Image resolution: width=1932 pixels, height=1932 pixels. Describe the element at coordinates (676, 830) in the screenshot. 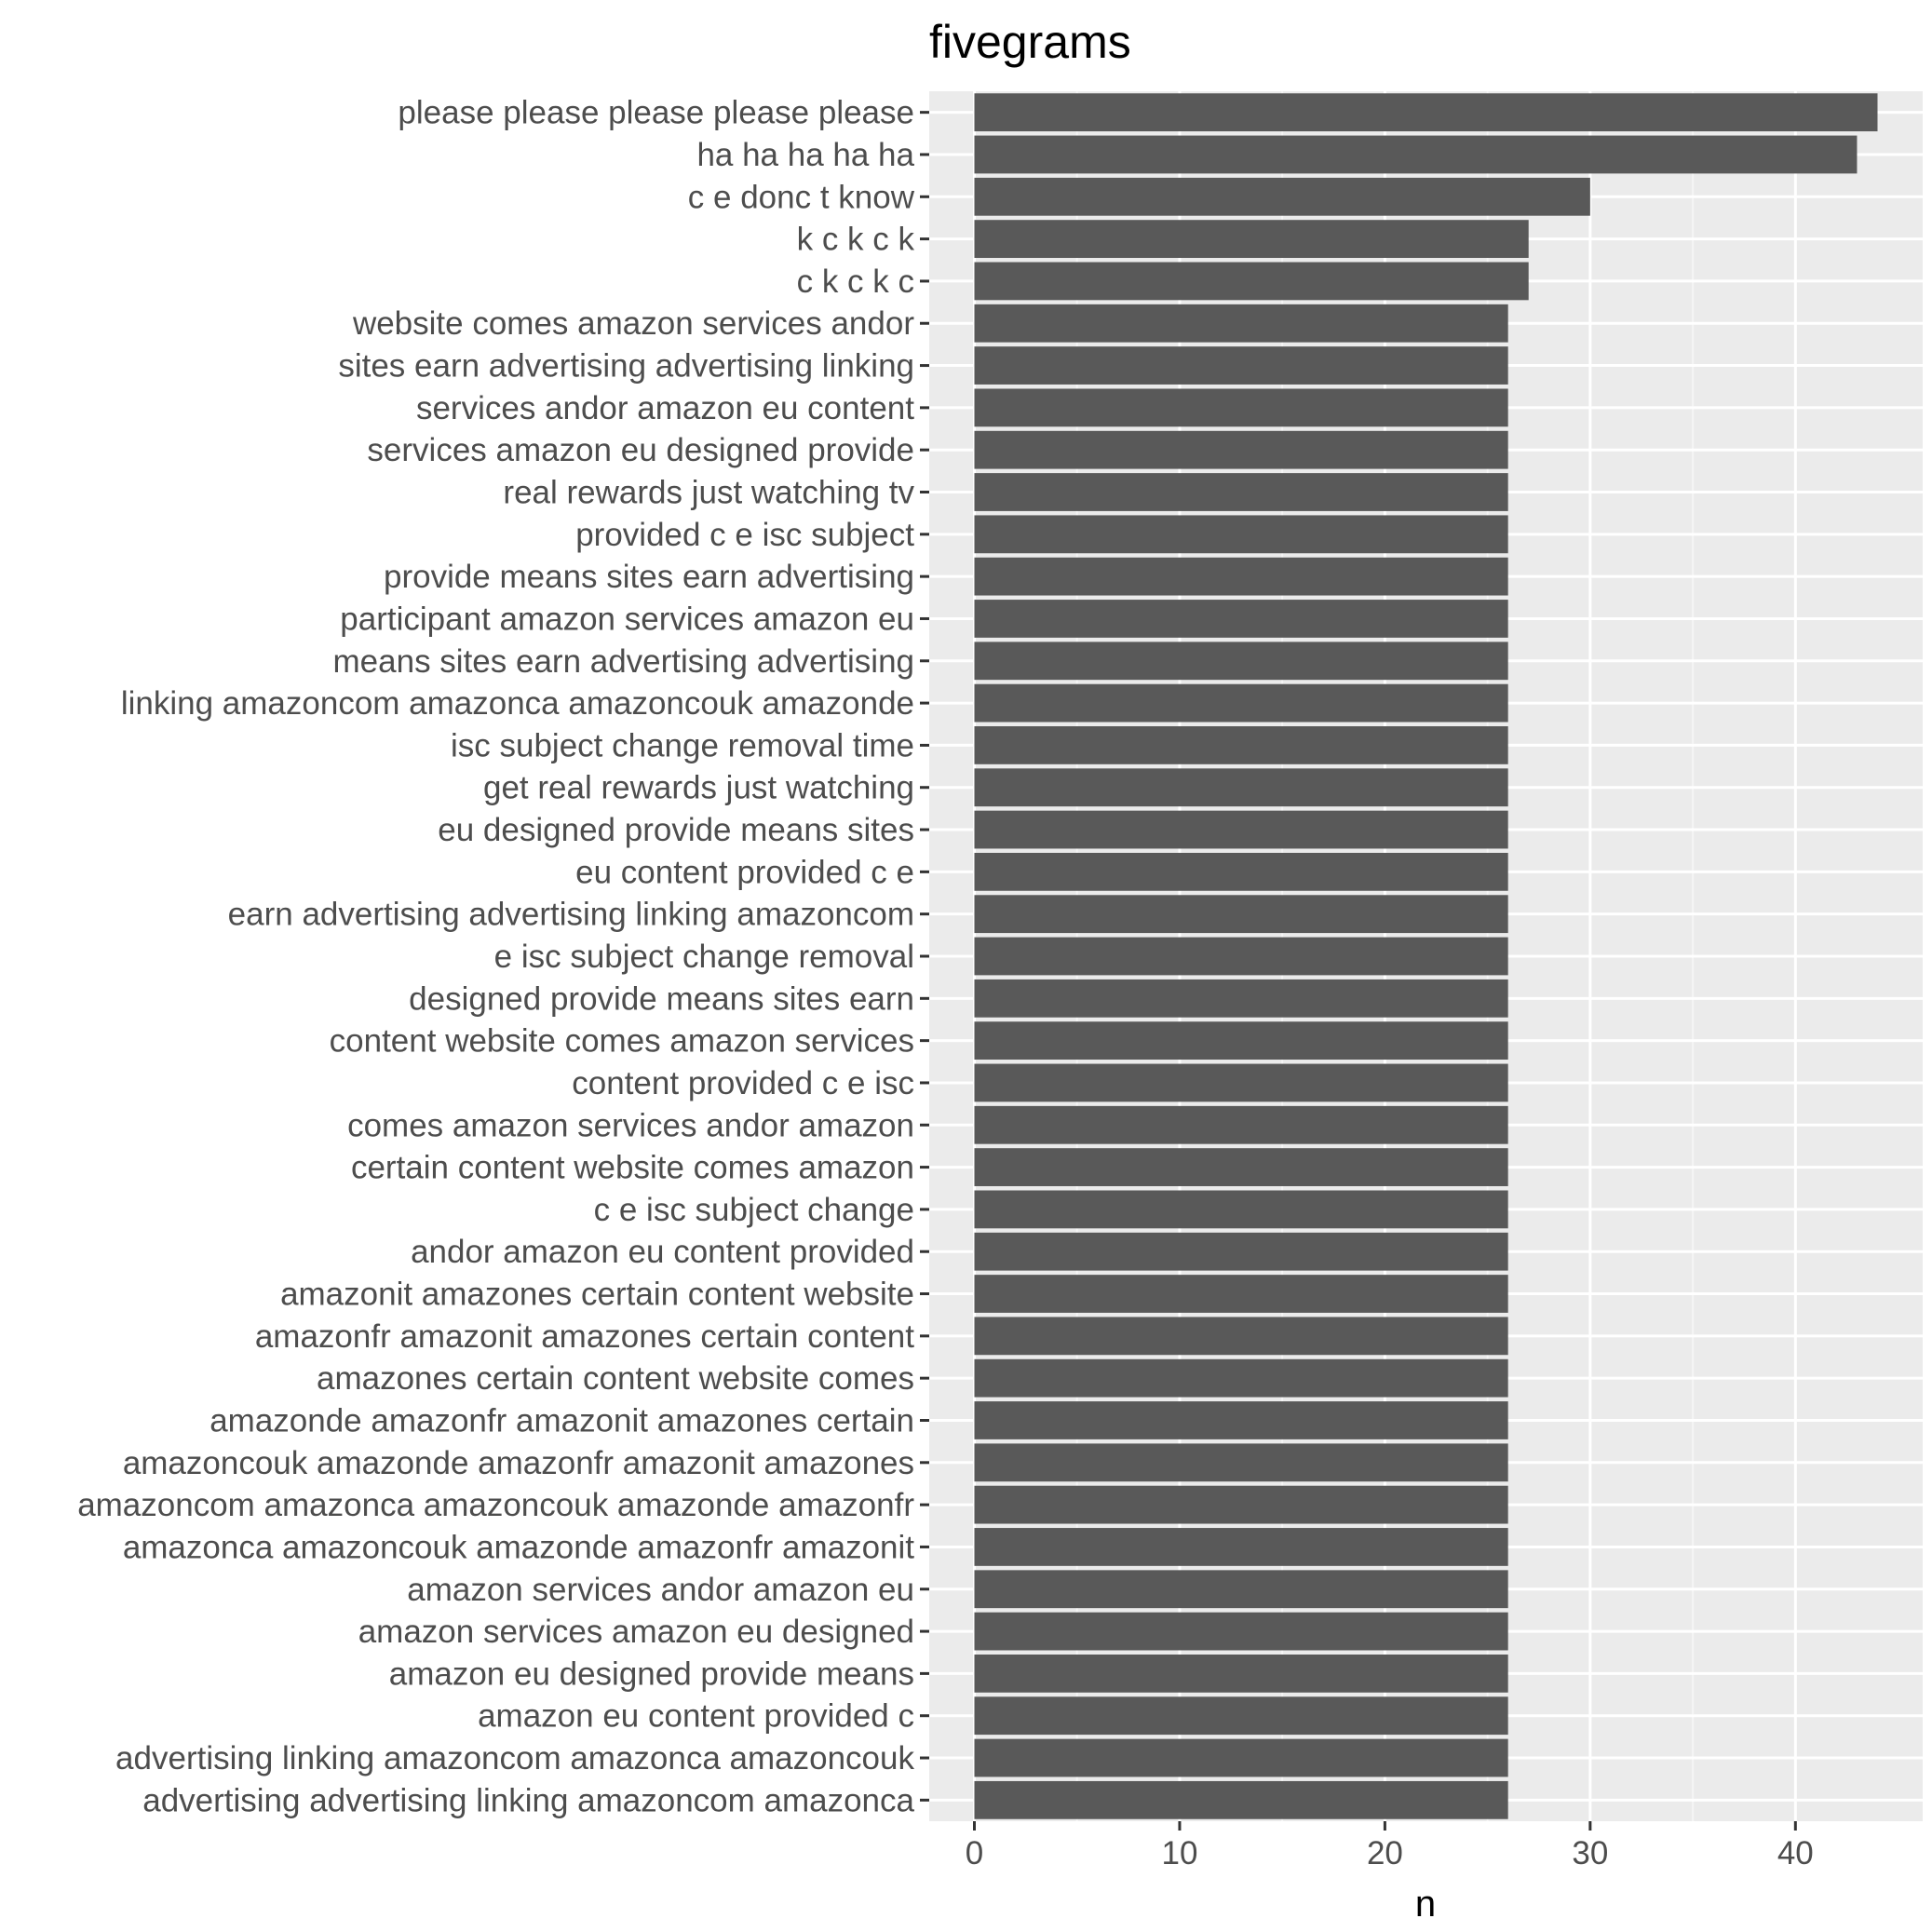

I see `y-tick-label: eu designed provide means sites` at that location.